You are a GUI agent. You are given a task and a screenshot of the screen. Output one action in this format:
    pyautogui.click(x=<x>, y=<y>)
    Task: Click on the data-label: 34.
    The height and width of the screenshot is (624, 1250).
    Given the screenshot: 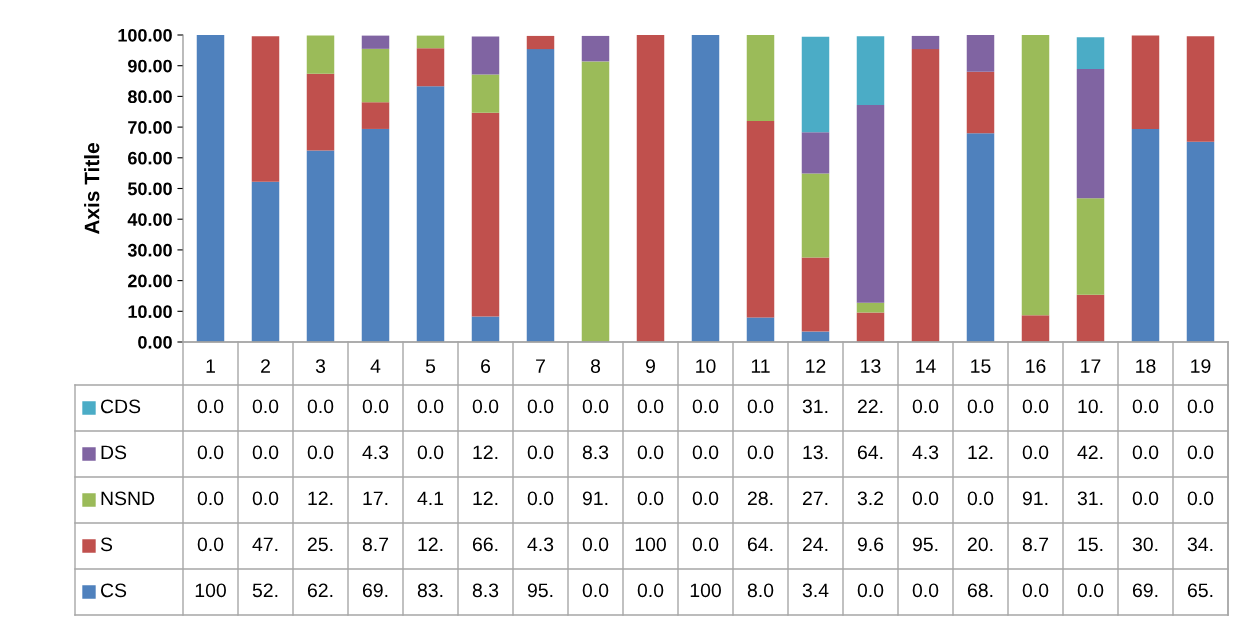 What is the action you would take?
    pyautogui.click(x=1200, y=544)
    